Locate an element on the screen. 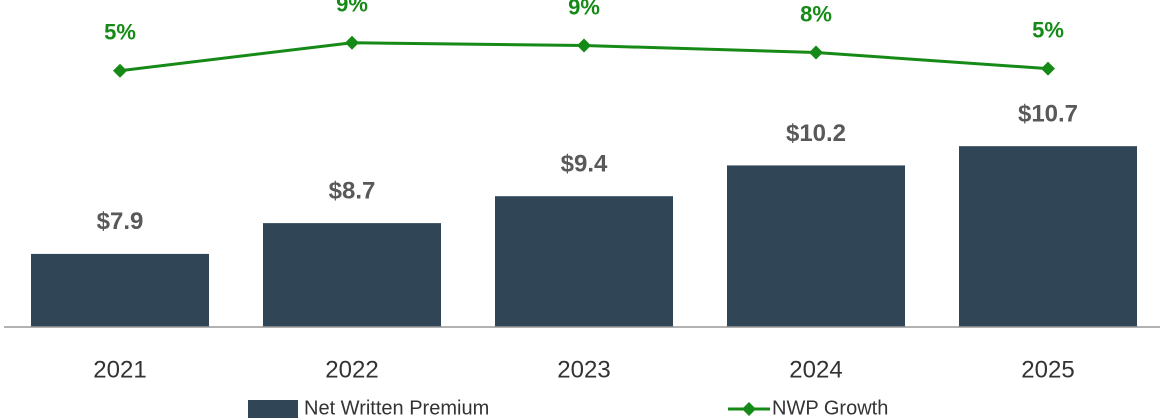 This screenshot has width=1165, height=418. x-tick-label: 2023 is located at coordinates (583, 369).